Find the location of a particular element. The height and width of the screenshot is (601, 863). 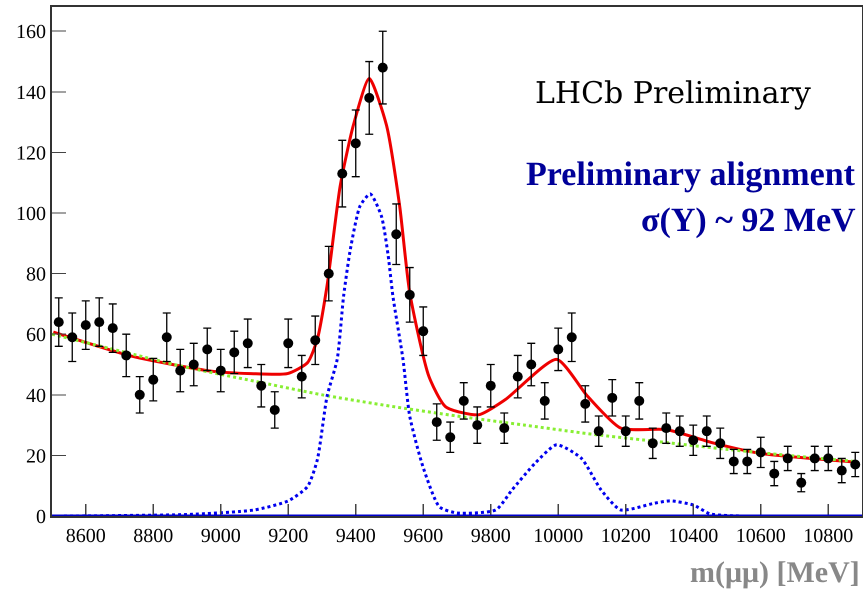

y-tick-label: 40 is located at coordinates (36, 395).